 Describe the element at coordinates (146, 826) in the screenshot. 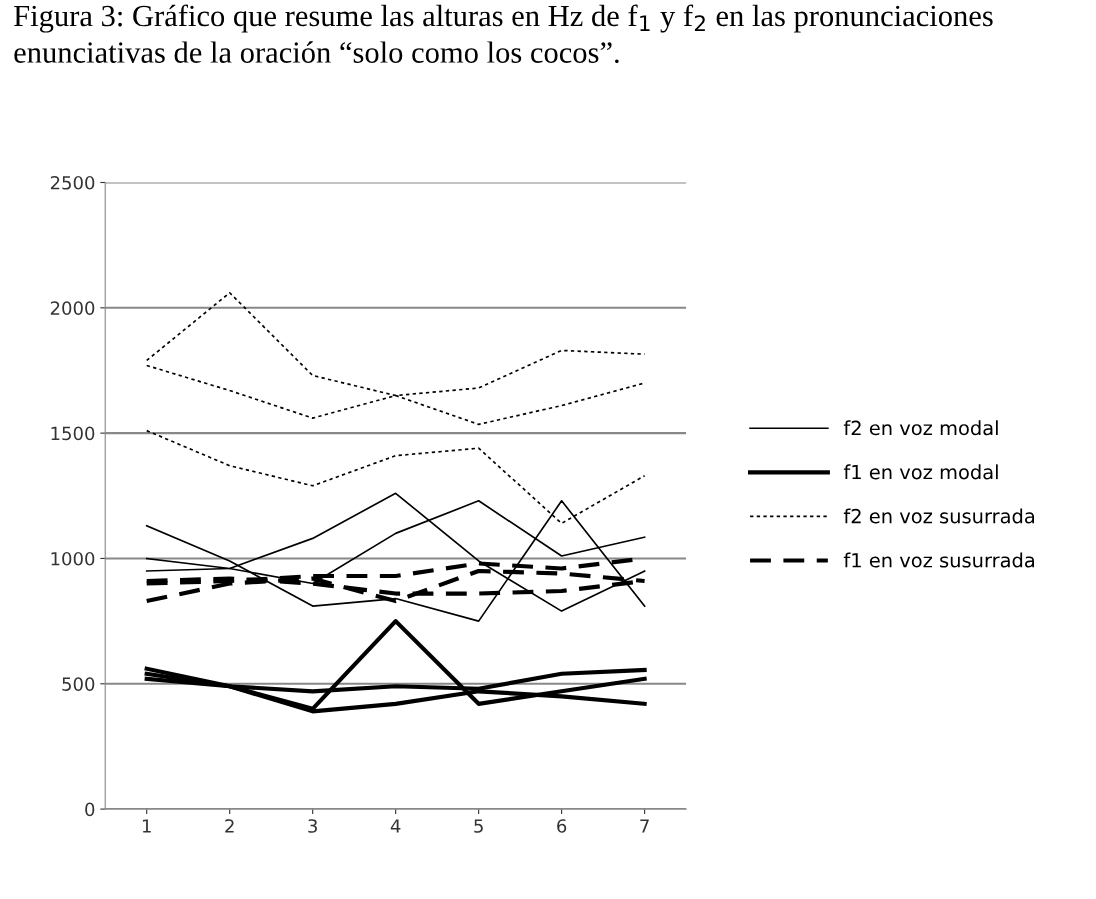

I see `x-tick-label: 1` at that location.